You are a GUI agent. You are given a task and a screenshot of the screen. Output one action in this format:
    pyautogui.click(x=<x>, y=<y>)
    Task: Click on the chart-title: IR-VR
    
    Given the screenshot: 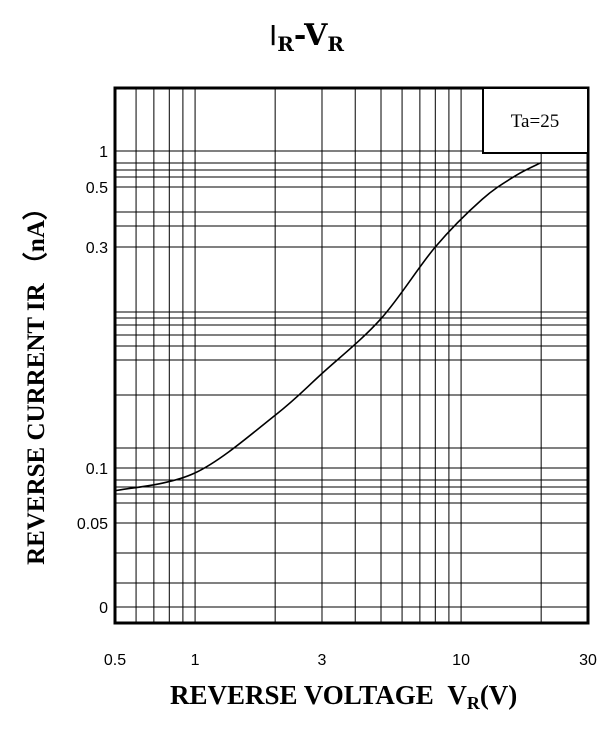 What is the action you would take?
    pyautogui.click(x=306, y=37)
    